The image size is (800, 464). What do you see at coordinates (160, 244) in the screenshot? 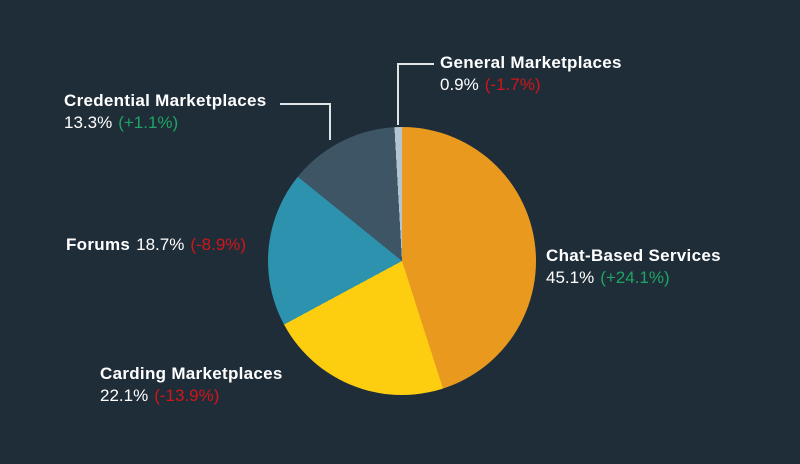
I see `segment-value: 18.7%` at bounding box center [160, 244].